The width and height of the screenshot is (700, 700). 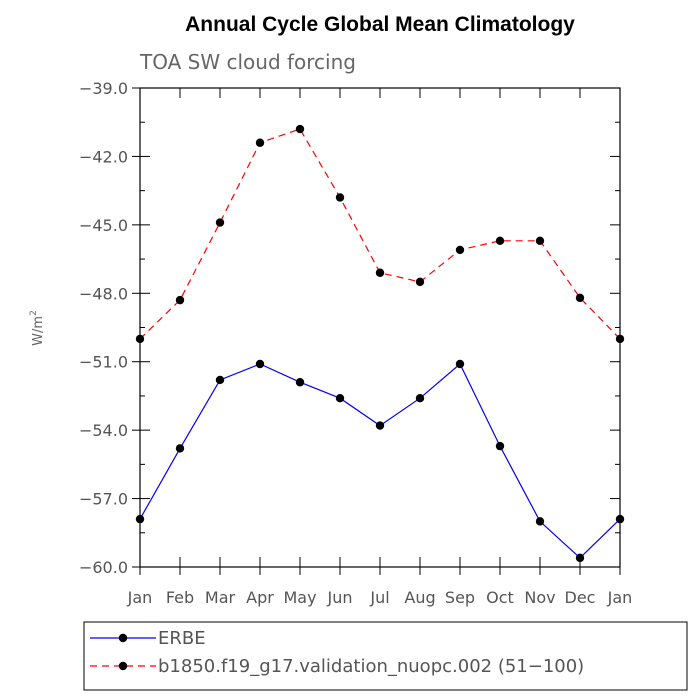 What do you see at coordinates (103, 293) in the screenshot?
I see `y-tick-label: −48.0` at bounding box center [103, 293].